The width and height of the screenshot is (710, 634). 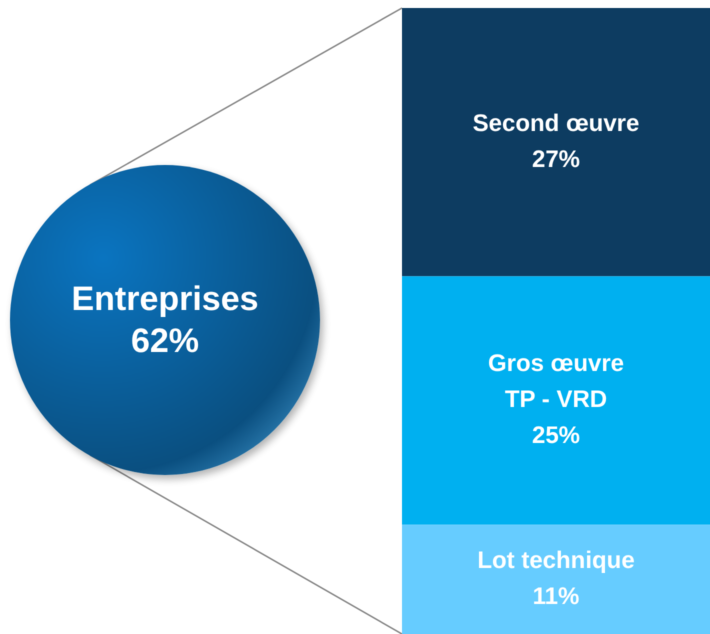 What do you see at coordinates (556, 560) in the screenshot?
I see `series-label: Lot technique` at bounding box center [556, 560].